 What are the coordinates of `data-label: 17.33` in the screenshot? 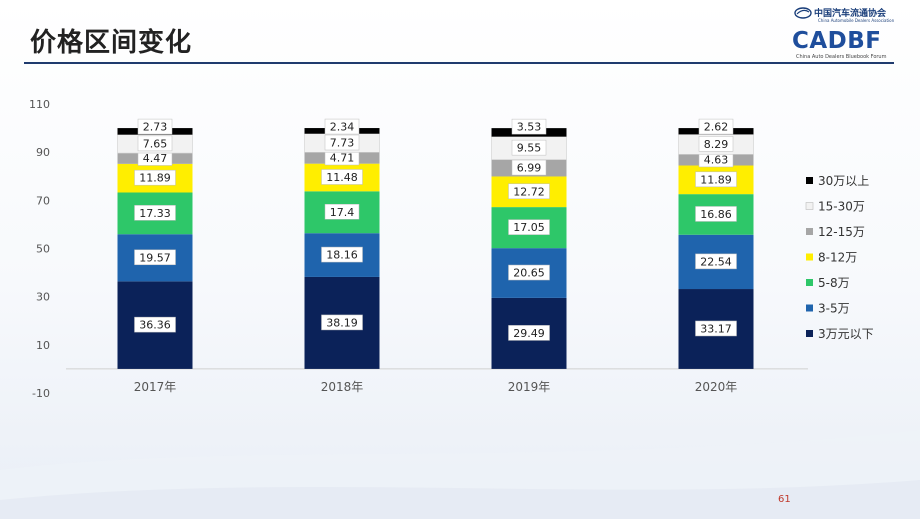 It's located at (155, 213).